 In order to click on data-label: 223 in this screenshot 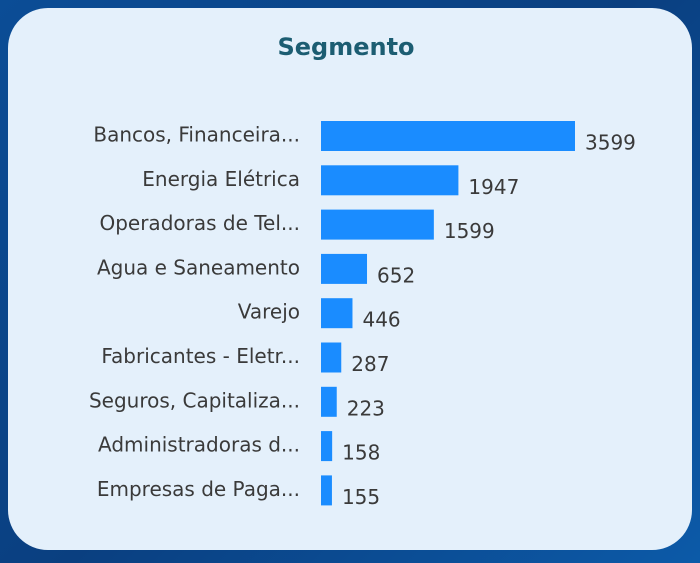, I will do `click(366, 408)`.